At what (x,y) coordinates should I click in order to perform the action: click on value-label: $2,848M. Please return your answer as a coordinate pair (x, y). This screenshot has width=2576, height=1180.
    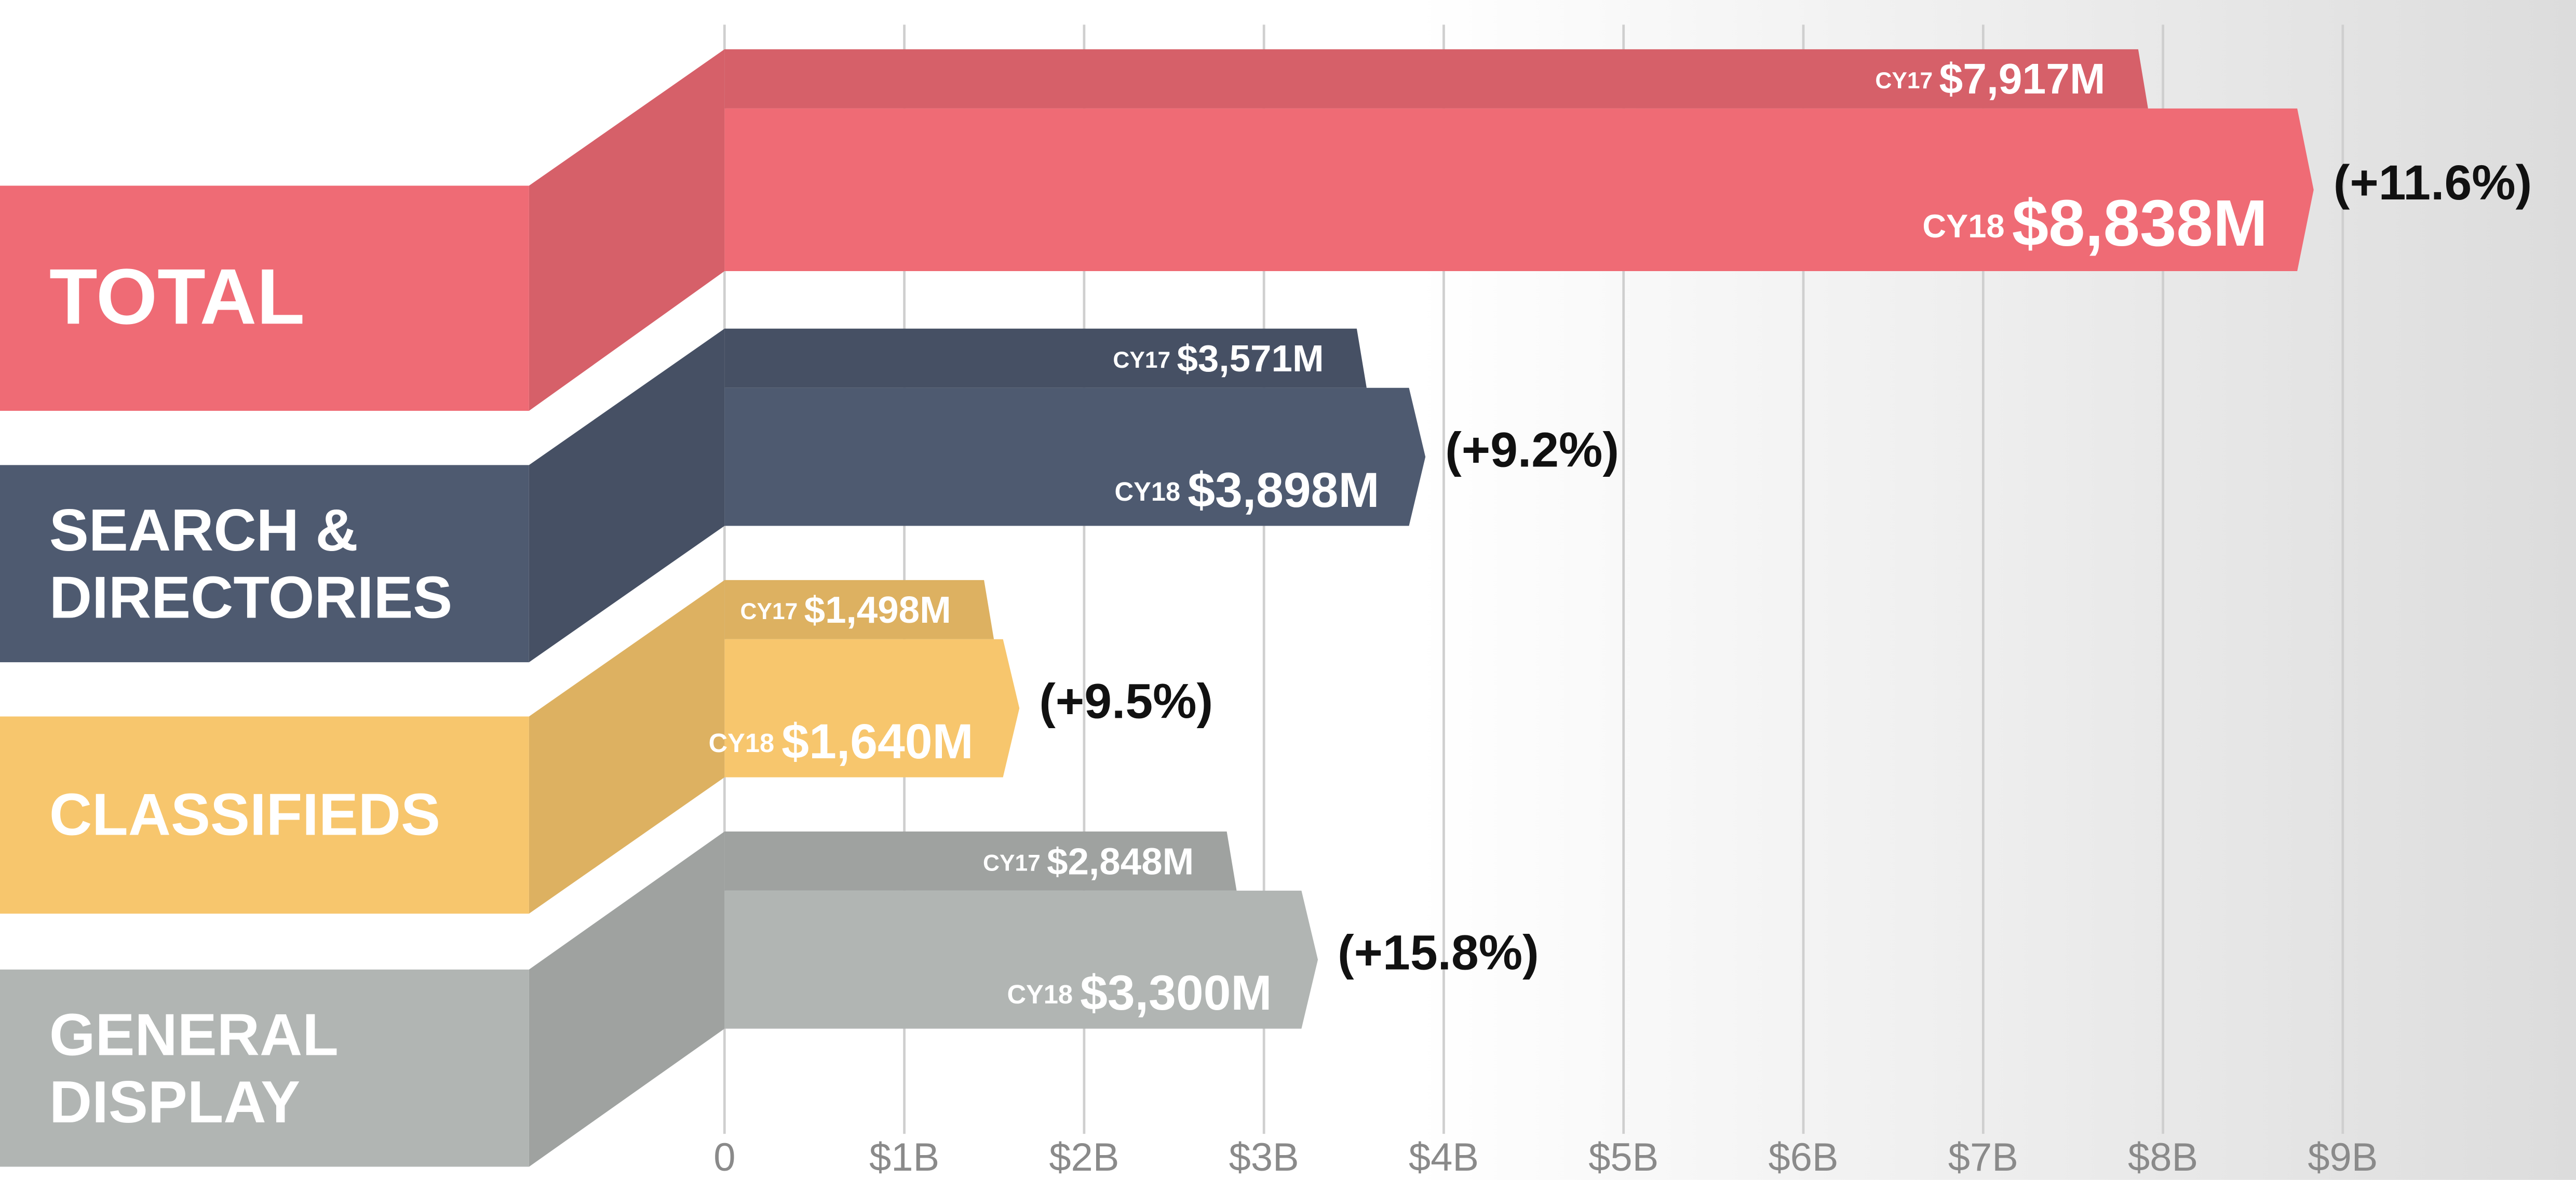
    Looking at the image, I should click on (1120, 861).